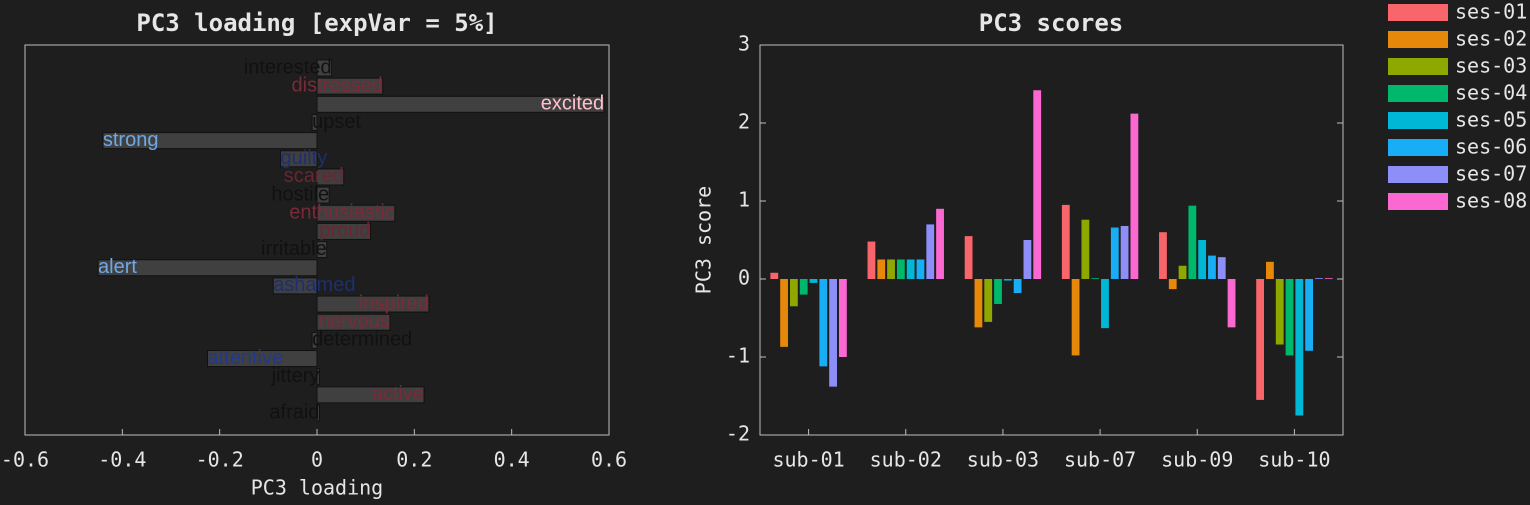 This screenshot has width=1530, height=505. I want to click on chart-title: PC3 loading [expVar = 5%], so click(316, 23).